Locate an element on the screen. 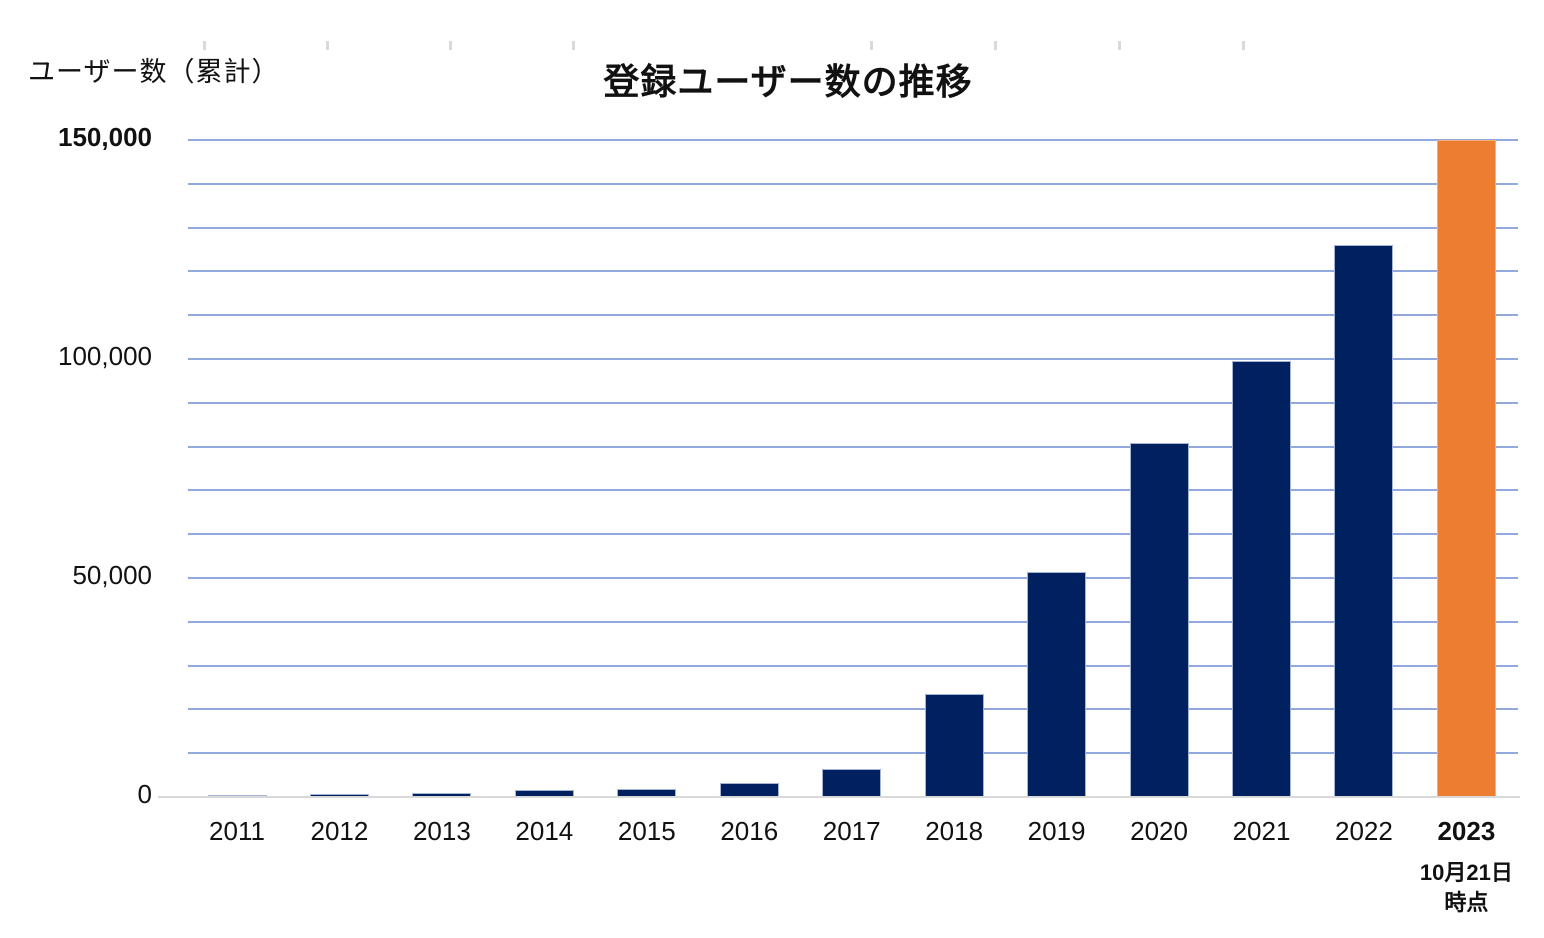 This screenshot has height=938, width=1544. y-axis-unit-label: ユーザー数（累計） is located at coordinates (154, 72).